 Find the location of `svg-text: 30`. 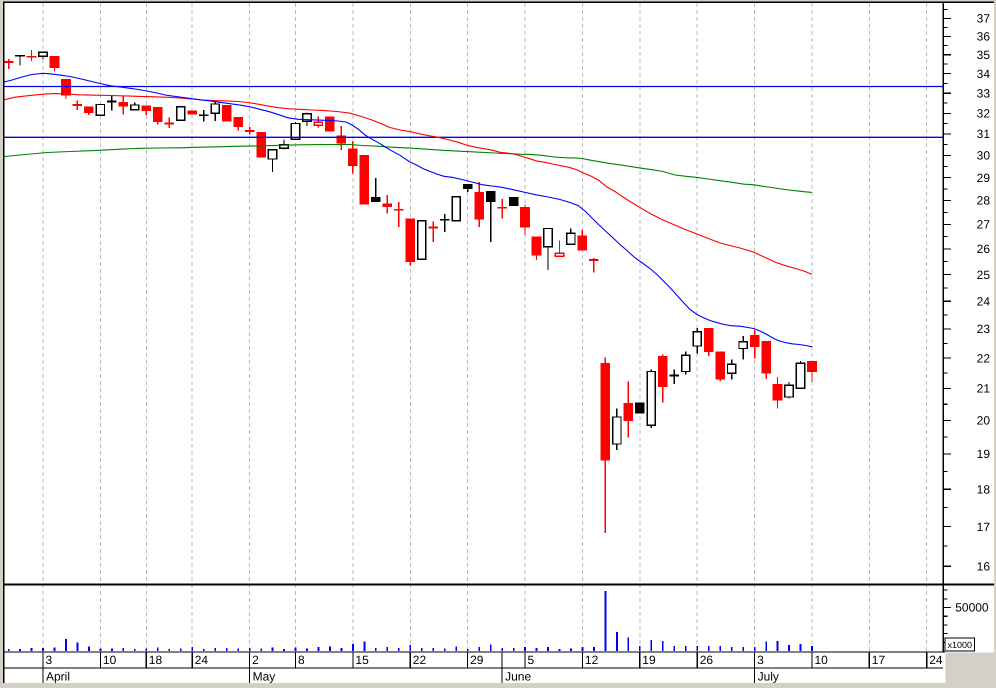

svg-text: 30 is located at coordinates (984, 156).